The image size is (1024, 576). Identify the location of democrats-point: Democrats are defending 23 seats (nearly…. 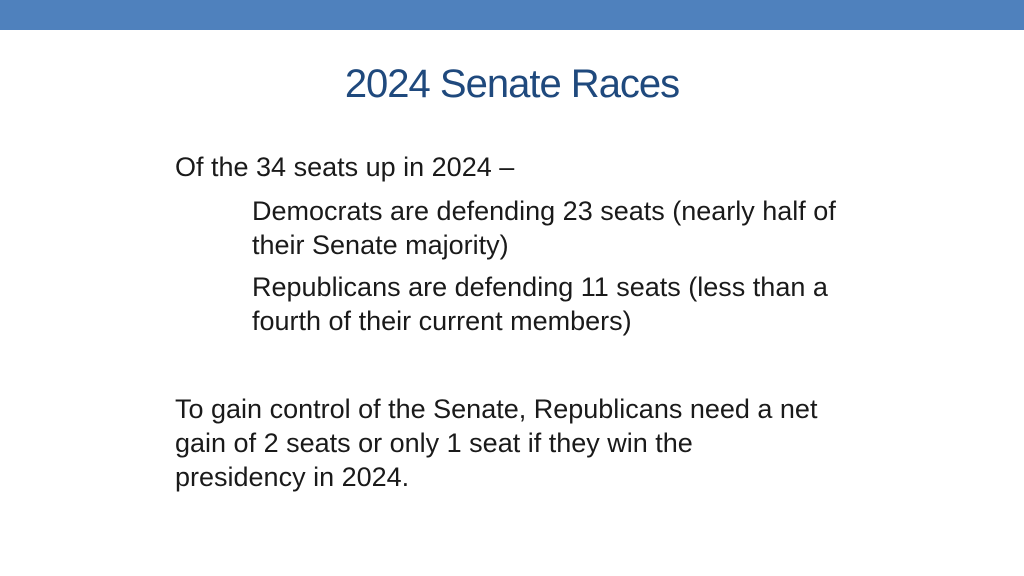
(544, 228).